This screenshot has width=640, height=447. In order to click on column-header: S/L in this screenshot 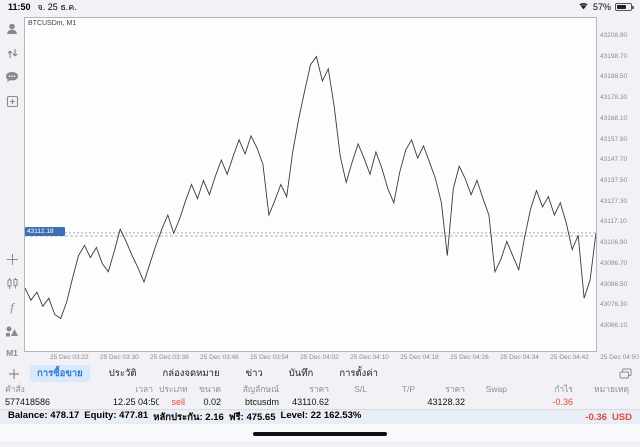, I will do `click(360, 388)`.